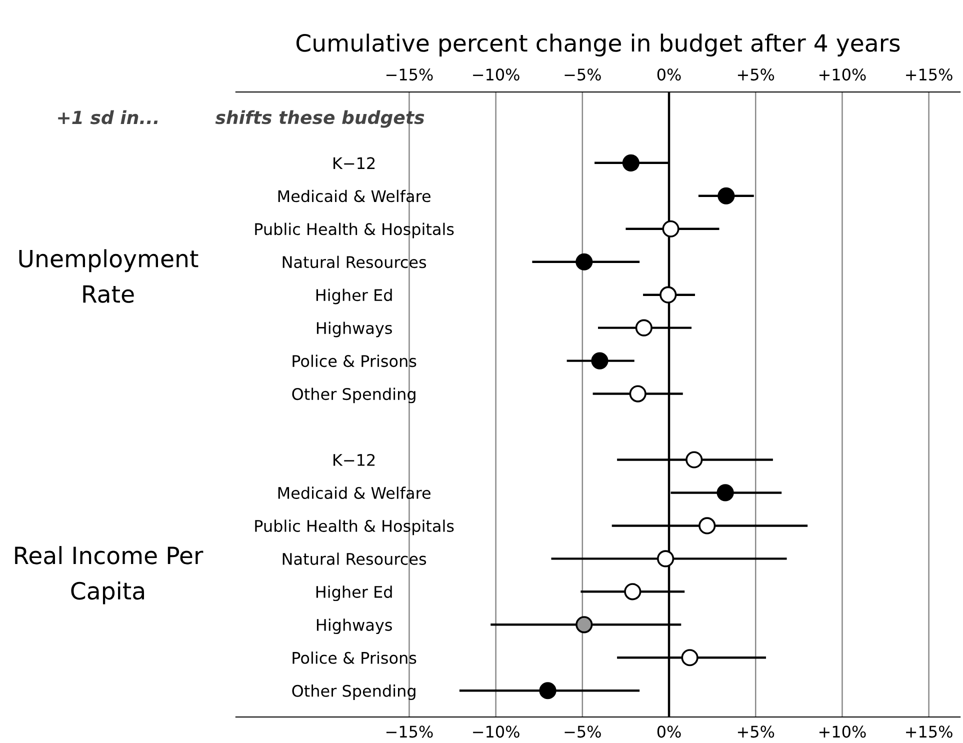 The width and height of the screenshot is (963, 743). I want to click on x-tick-label: −15%, so click(409, 732).